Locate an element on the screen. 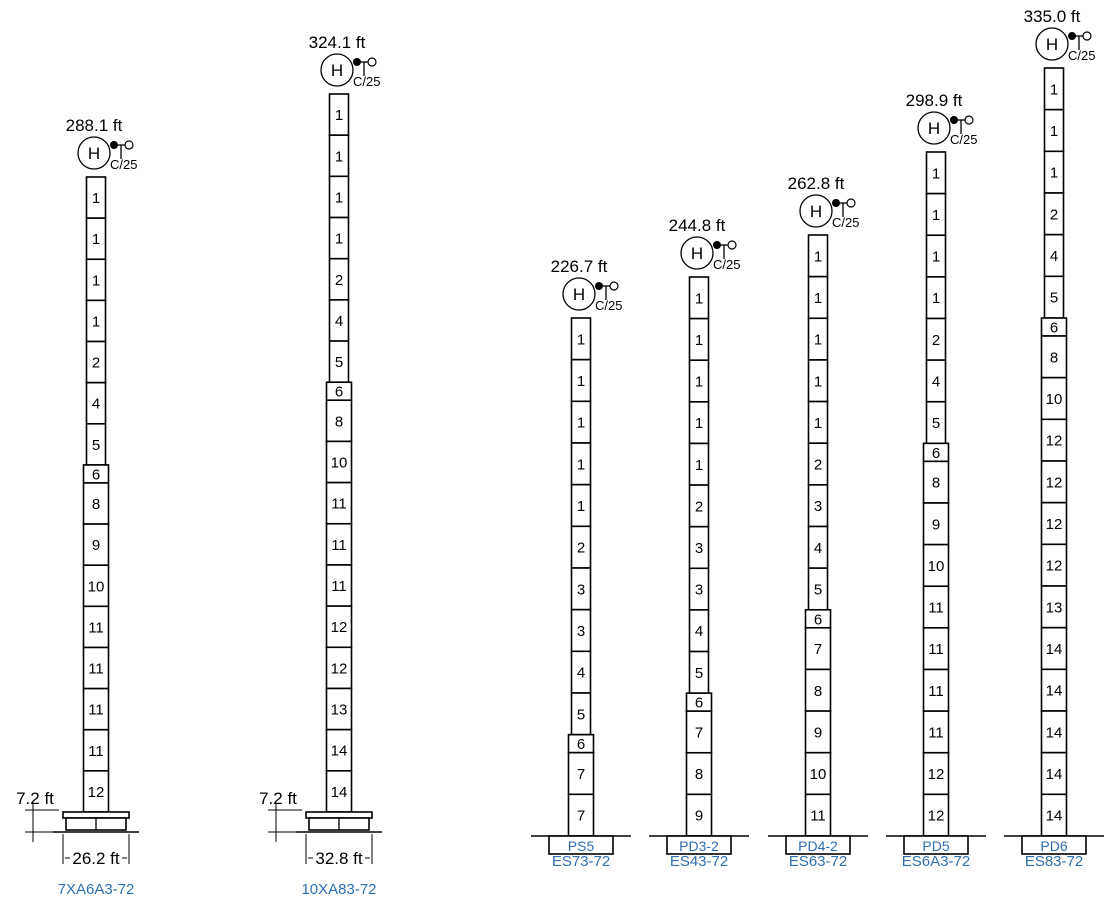  tower-code: 10XA83-72 is located at coordinates (338, 889).